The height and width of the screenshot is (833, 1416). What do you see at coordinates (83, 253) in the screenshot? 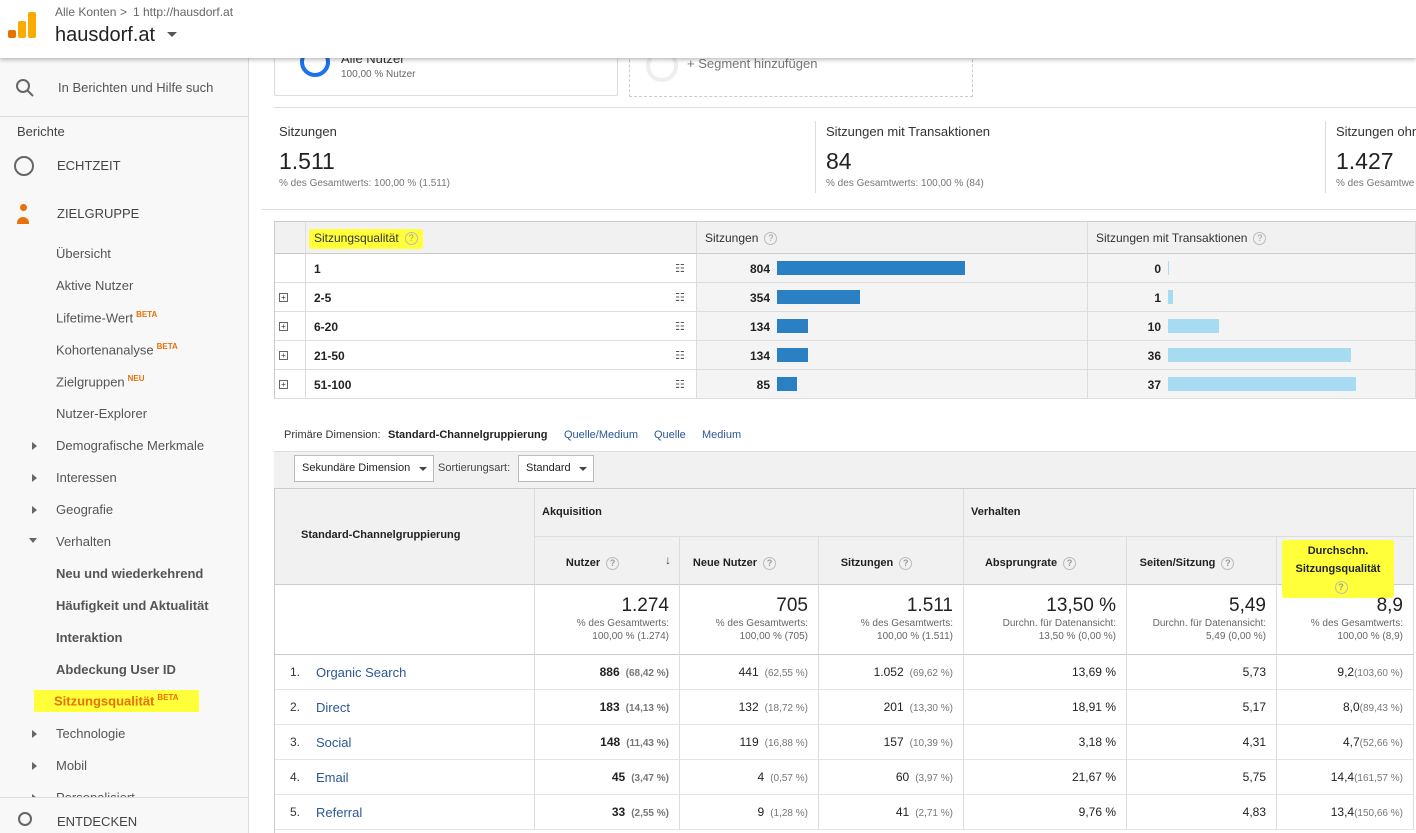
I see `nav-item: Übersicht` at bounding box center [83, 253].